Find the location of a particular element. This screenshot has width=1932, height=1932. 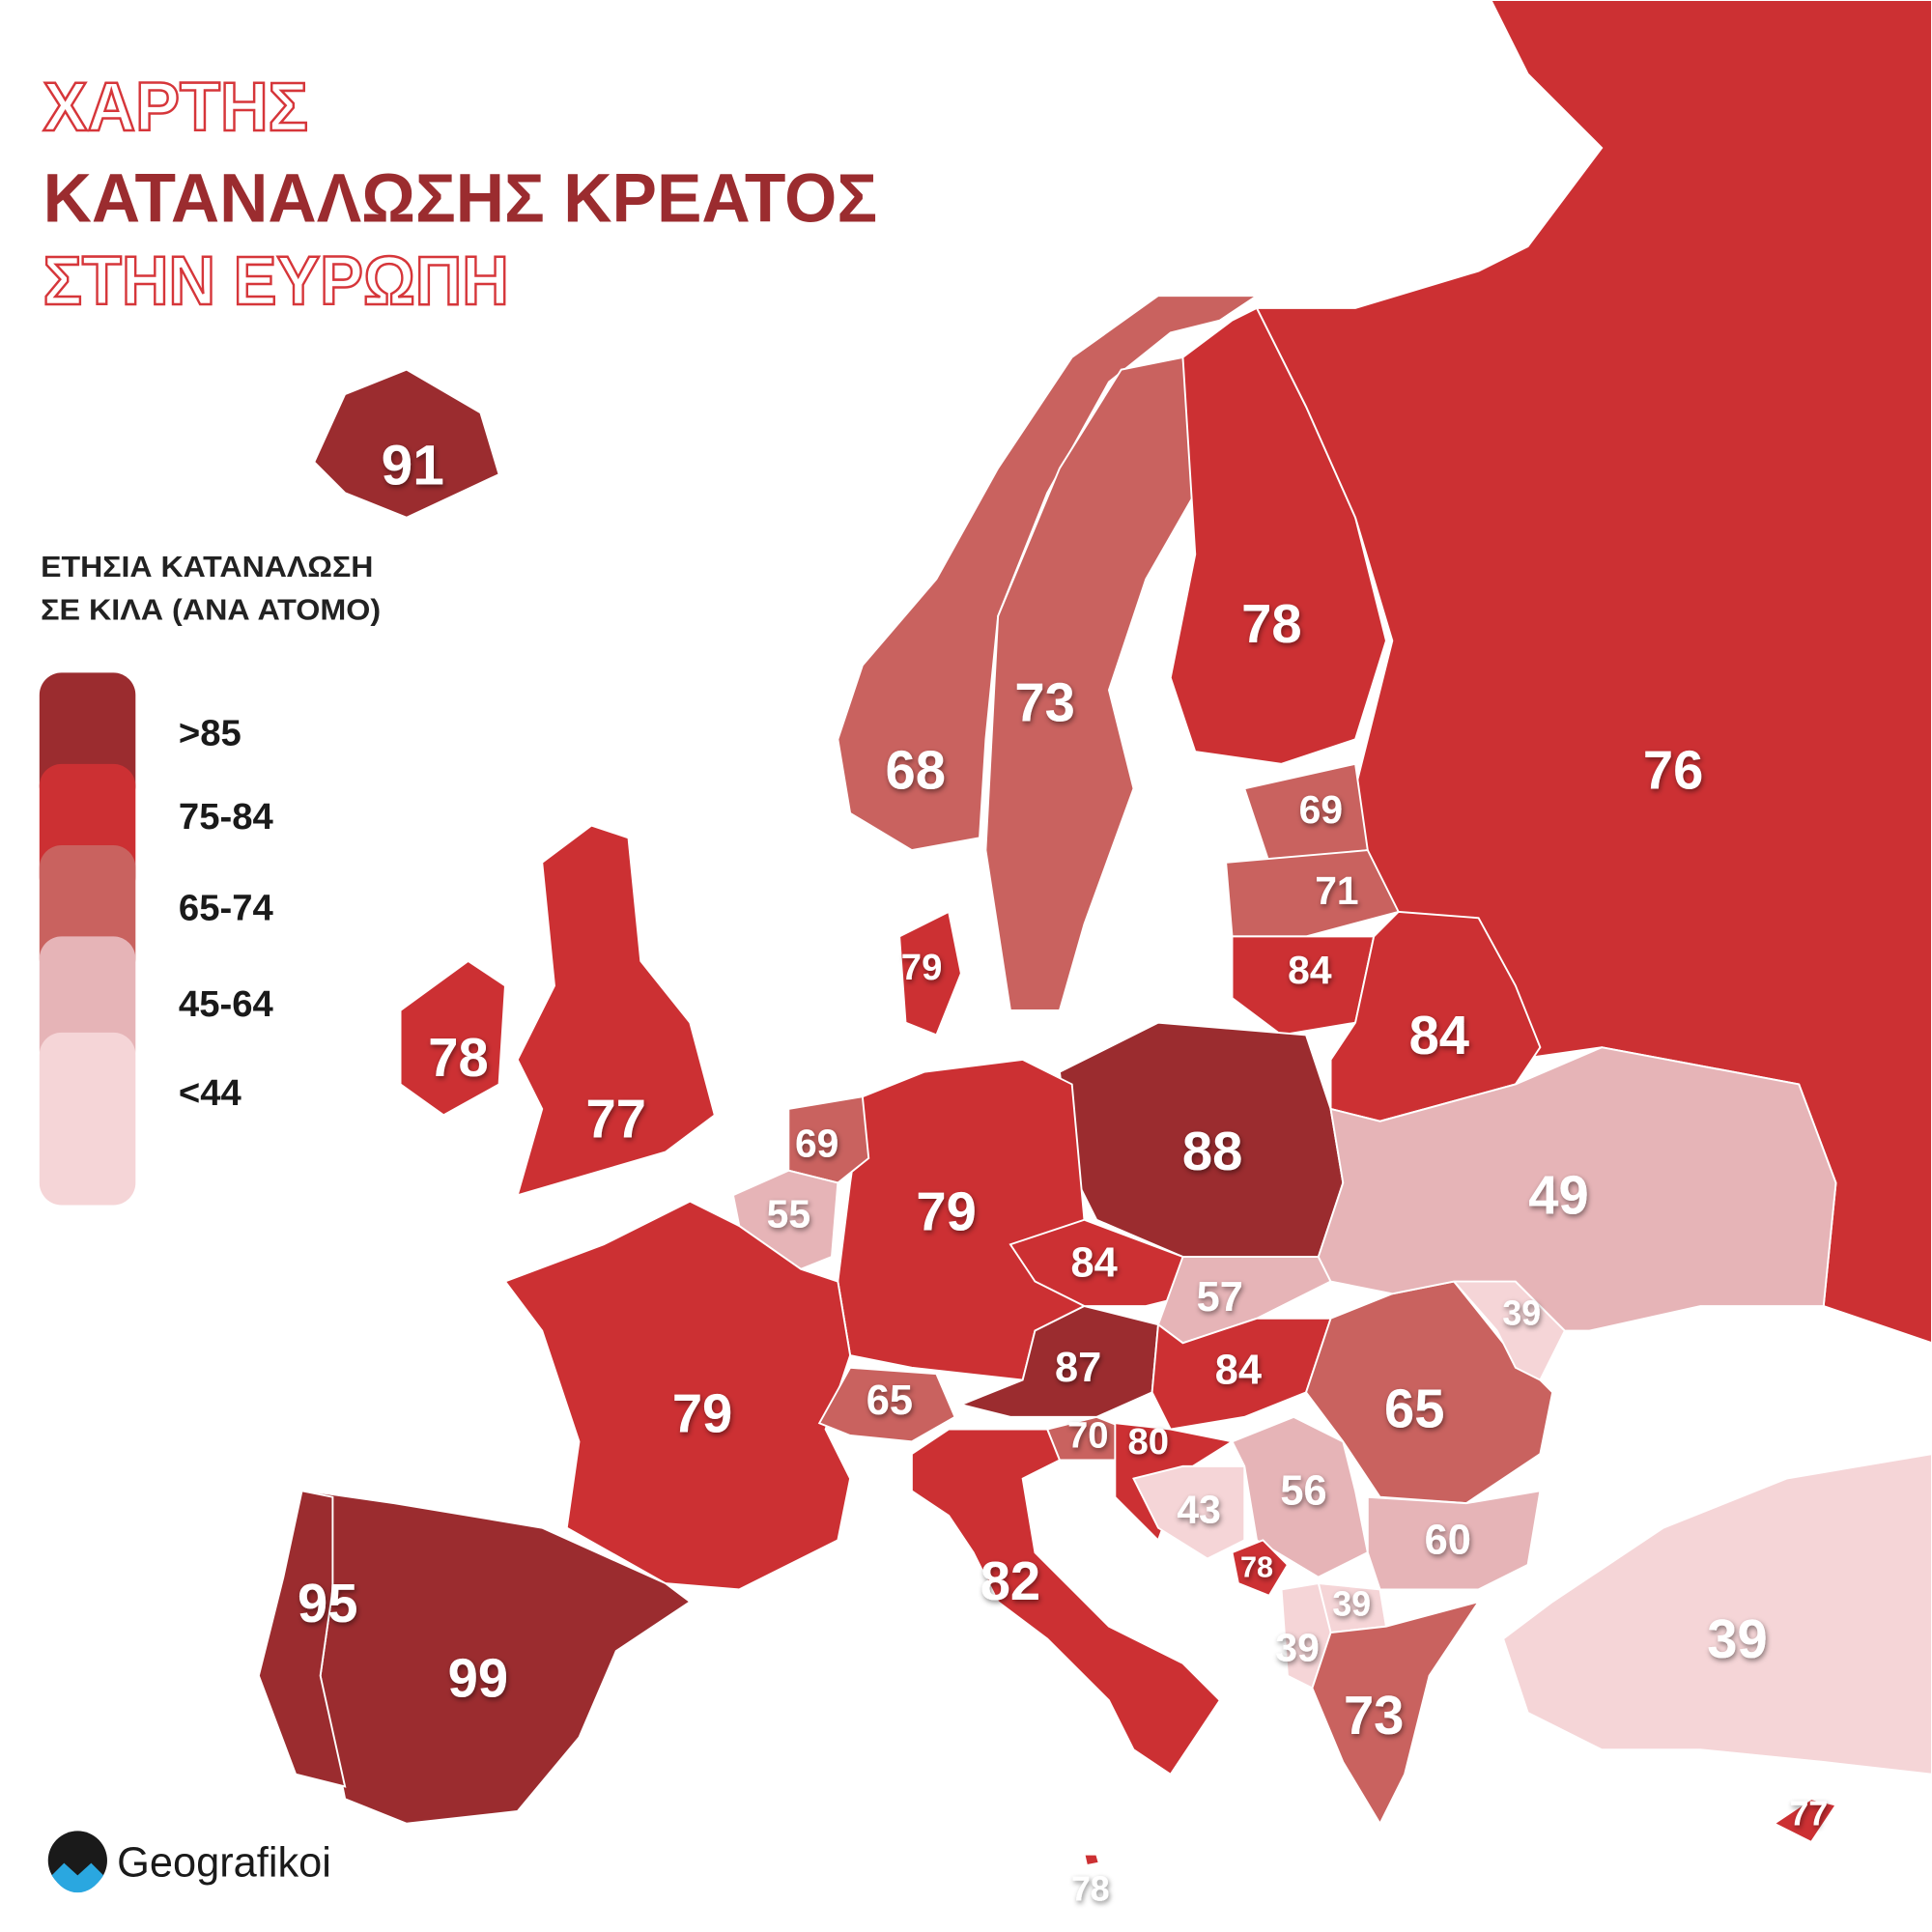

value-label: 57 is located at coordinates (1220, 1297).